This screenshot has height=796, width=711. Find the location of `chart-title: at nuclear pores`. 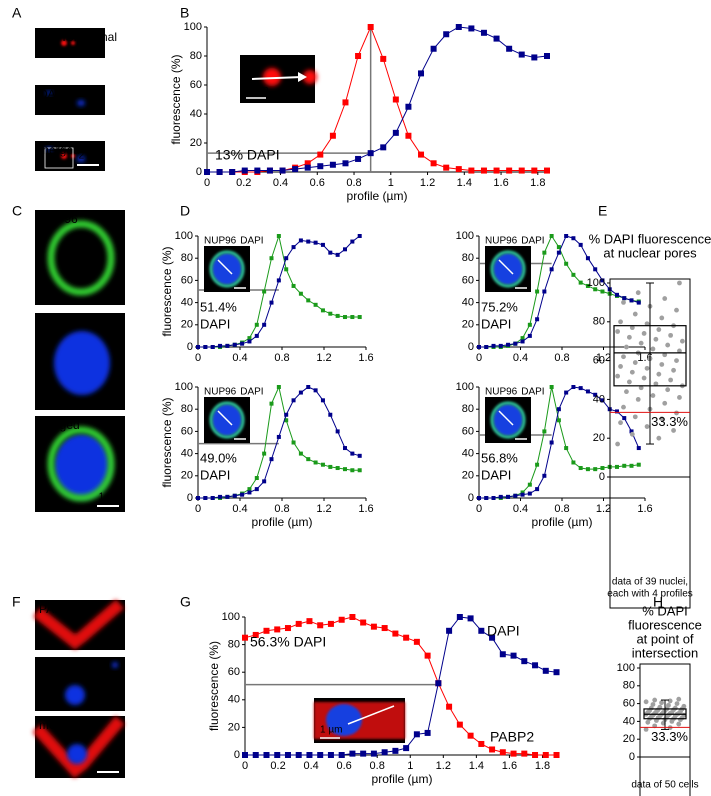

chart-title: at nuclear pores is located at coordinates (650, 252).